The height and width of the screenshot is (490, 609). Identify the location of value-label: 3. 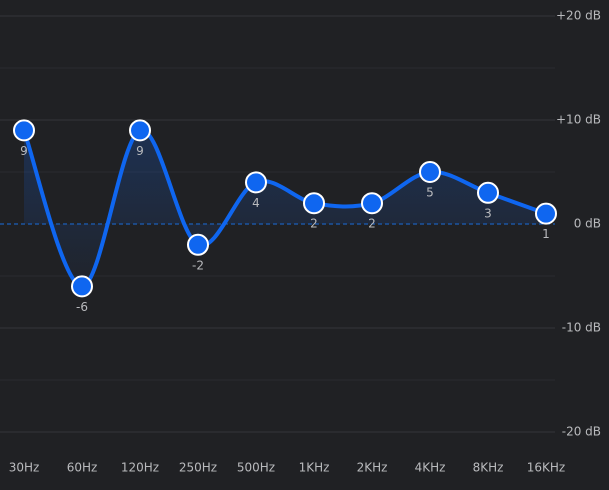
(488, 213).